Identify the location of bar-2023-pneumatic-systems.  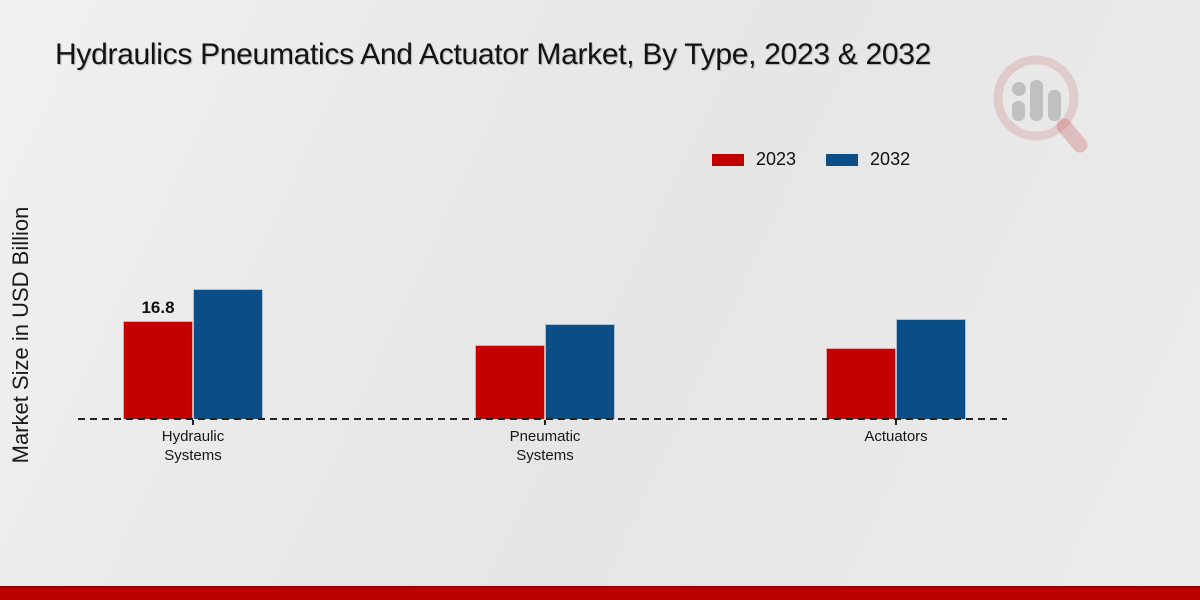
(510, 382).